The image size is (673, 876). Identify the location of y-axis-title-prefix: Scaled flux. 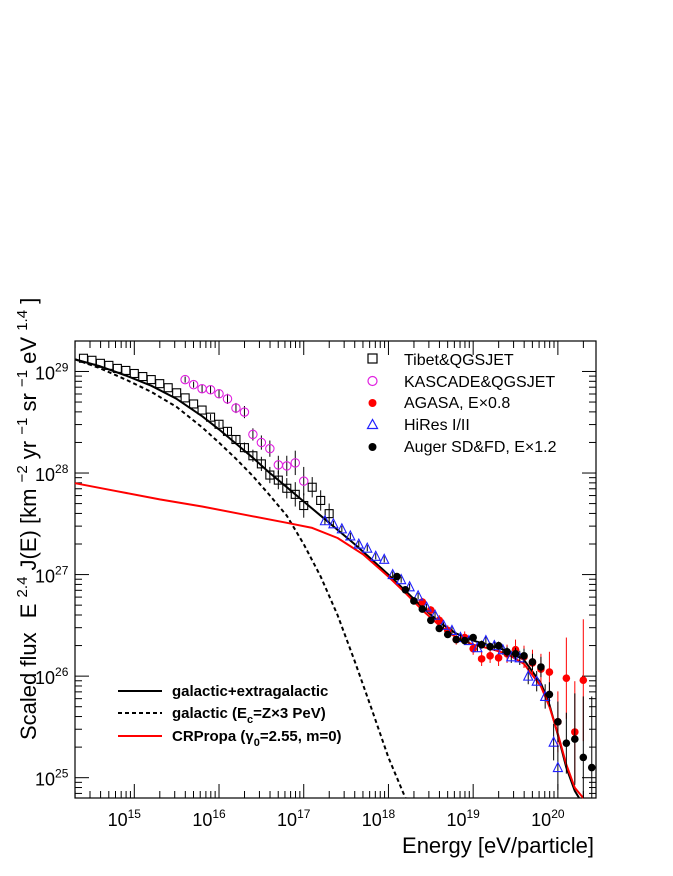
(28, 686).